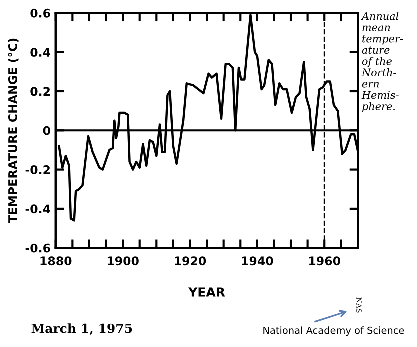  I want to click on text: National Academy of Science, so click(334, 331).